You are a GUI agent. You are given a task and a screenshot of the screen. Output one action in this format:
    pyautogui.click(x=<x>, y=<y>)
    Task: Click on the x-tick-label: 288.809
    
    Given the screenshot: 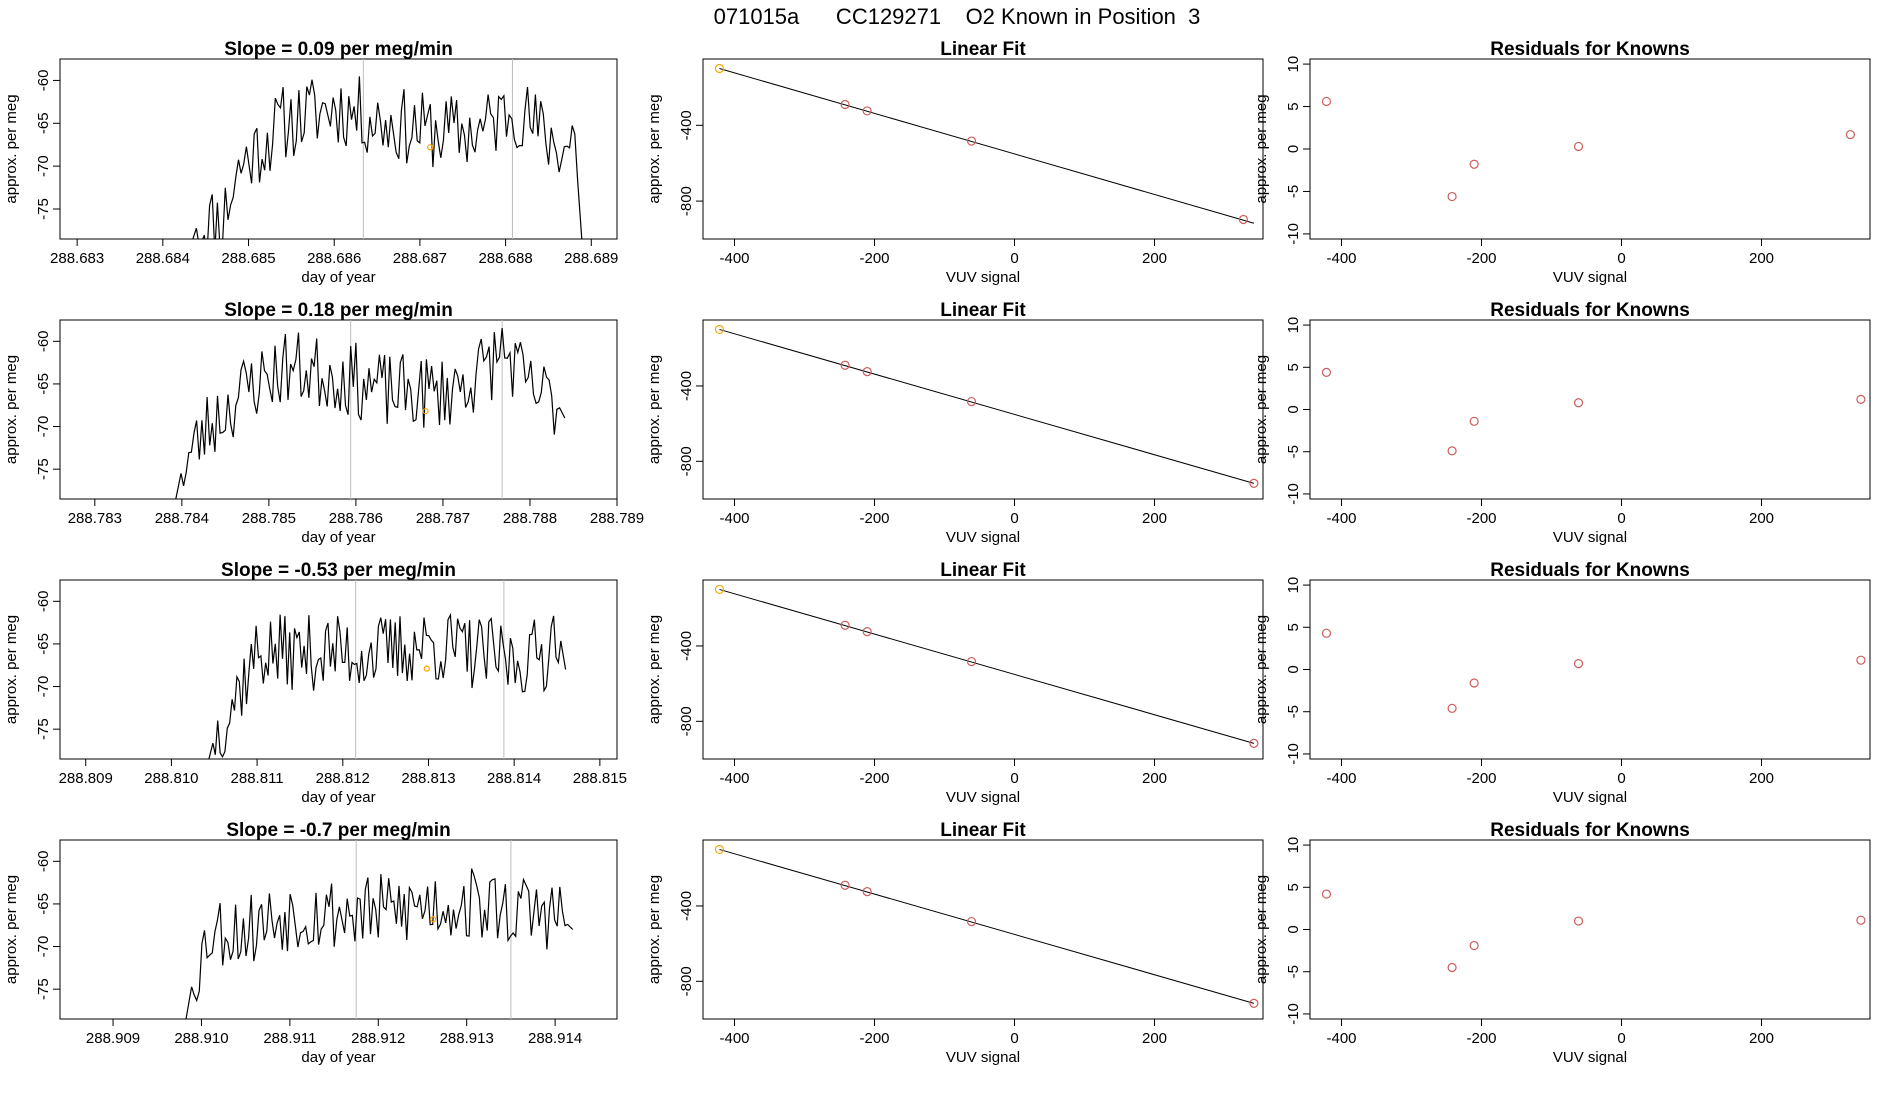 What is the action you would take?
    pyautogui.click(x=86, y=778)
    